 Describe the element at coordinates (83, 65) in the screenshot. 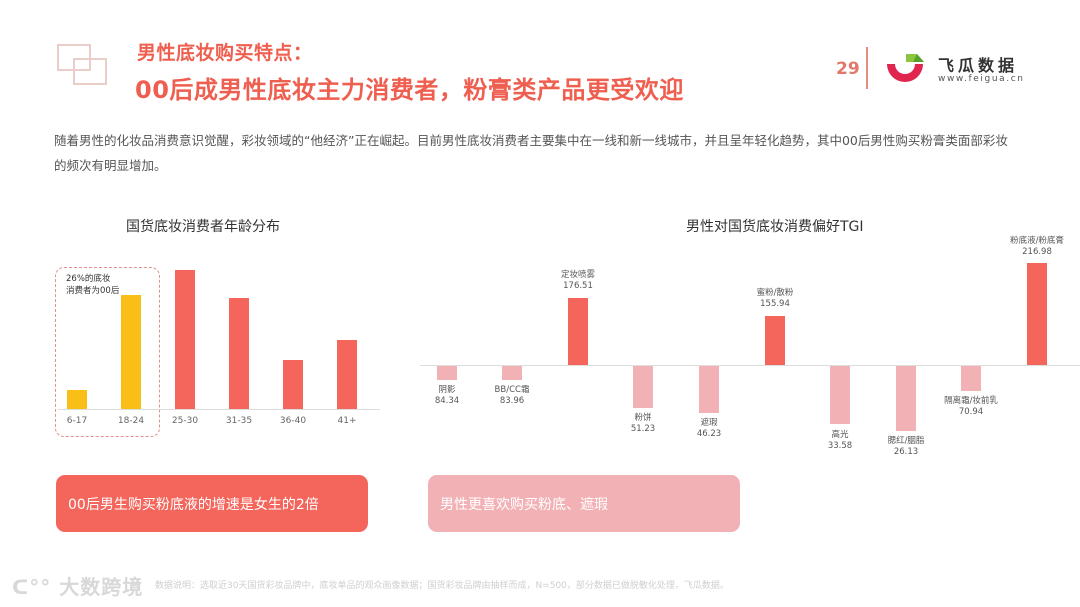

I see `decorative-squares-icon` at that location.